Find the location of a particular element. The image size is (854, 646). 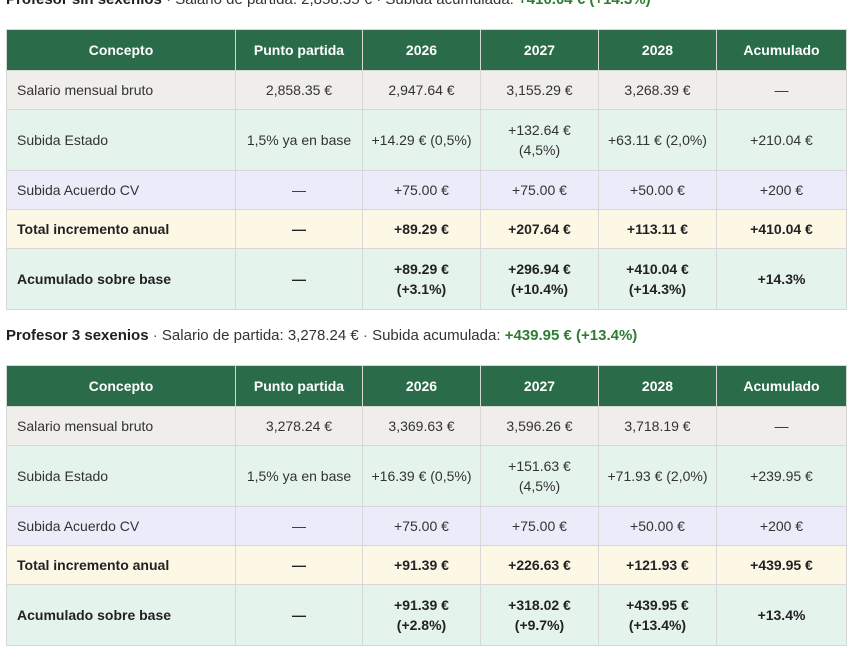

table-cell: +410.04 € (+14.3%) is located at coordinates (657, 279).